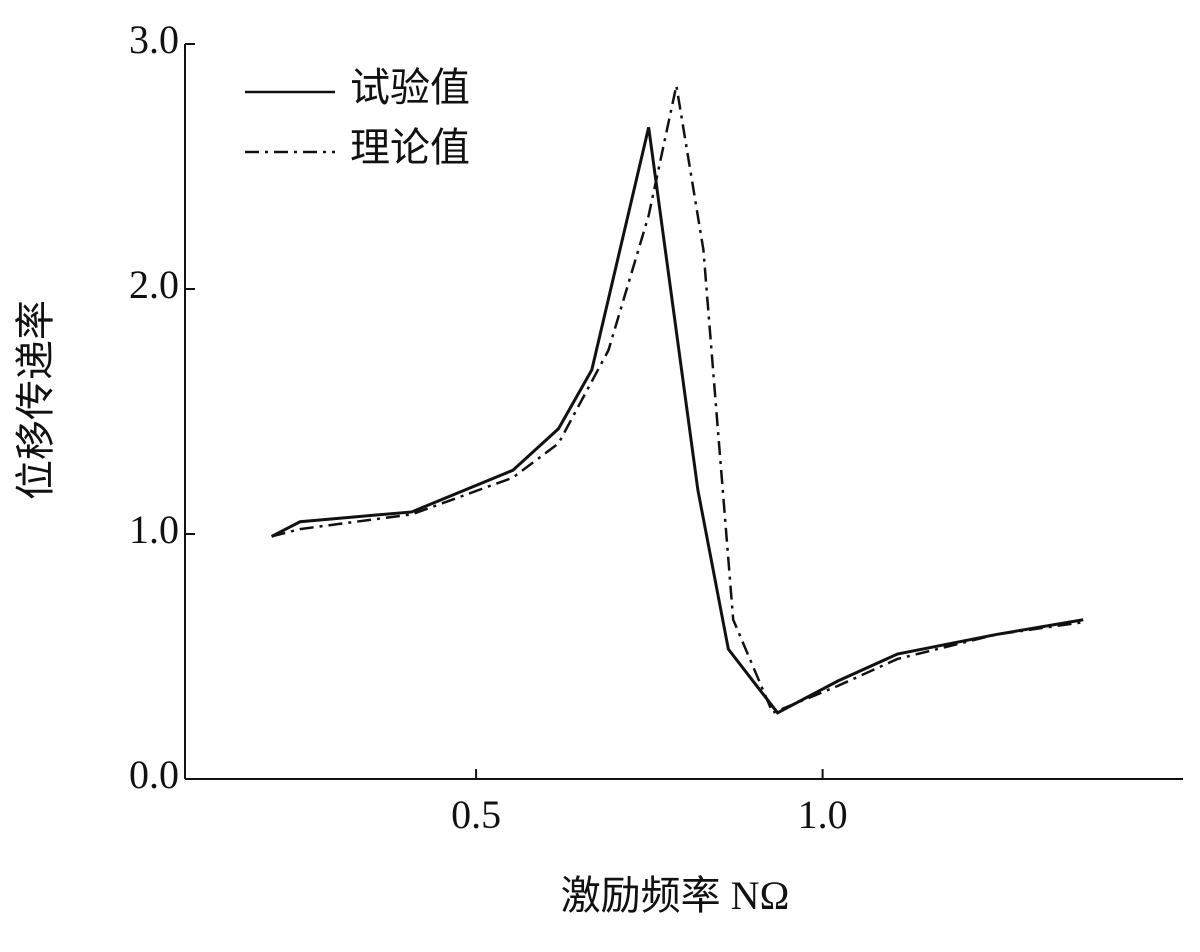 The image size is (1200, 952). Describe the element at coordinates (476, 814) in the screenshot. I see `x-tick-label: 0.5` at that location.